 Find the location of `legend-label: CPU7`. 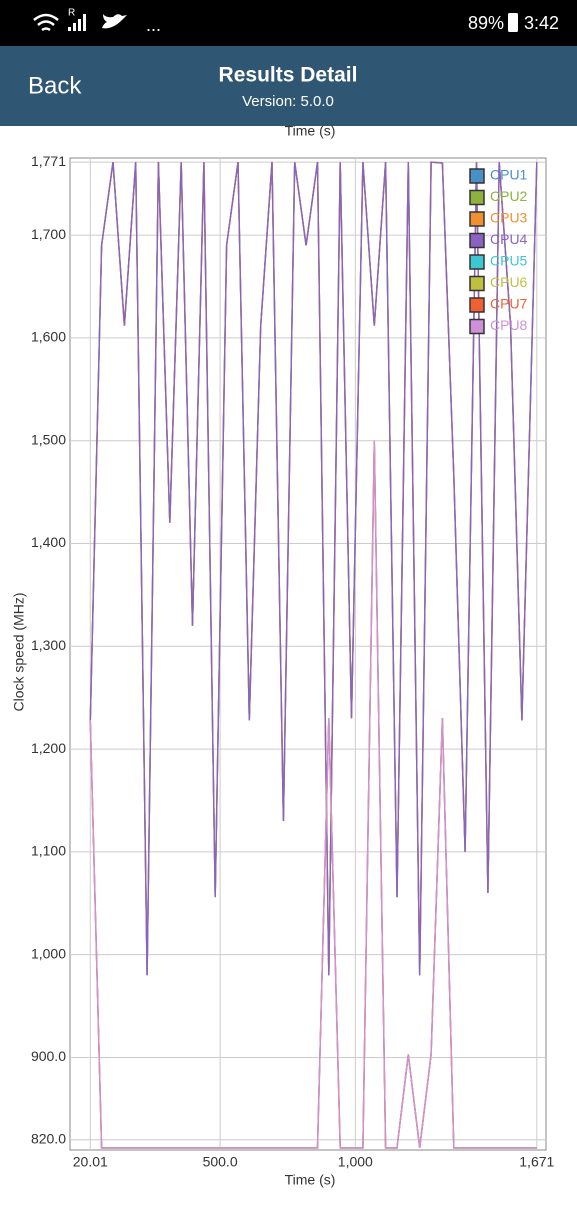

legend-label: CPU7 is located at coordinates (509, 304).